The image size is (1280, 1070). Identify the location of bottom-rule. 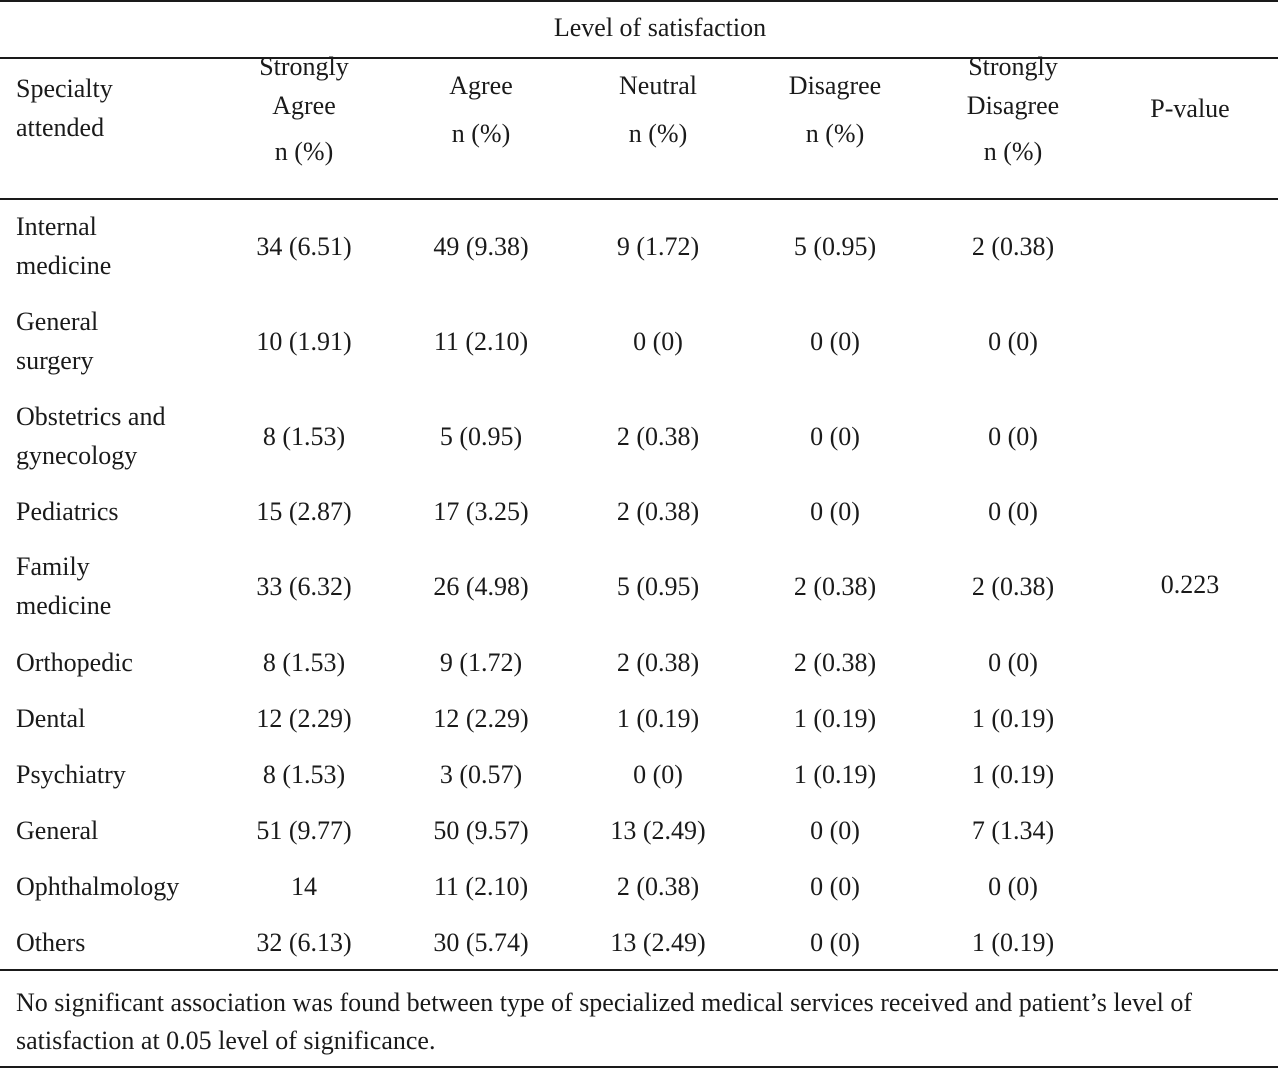
(639, 1067).